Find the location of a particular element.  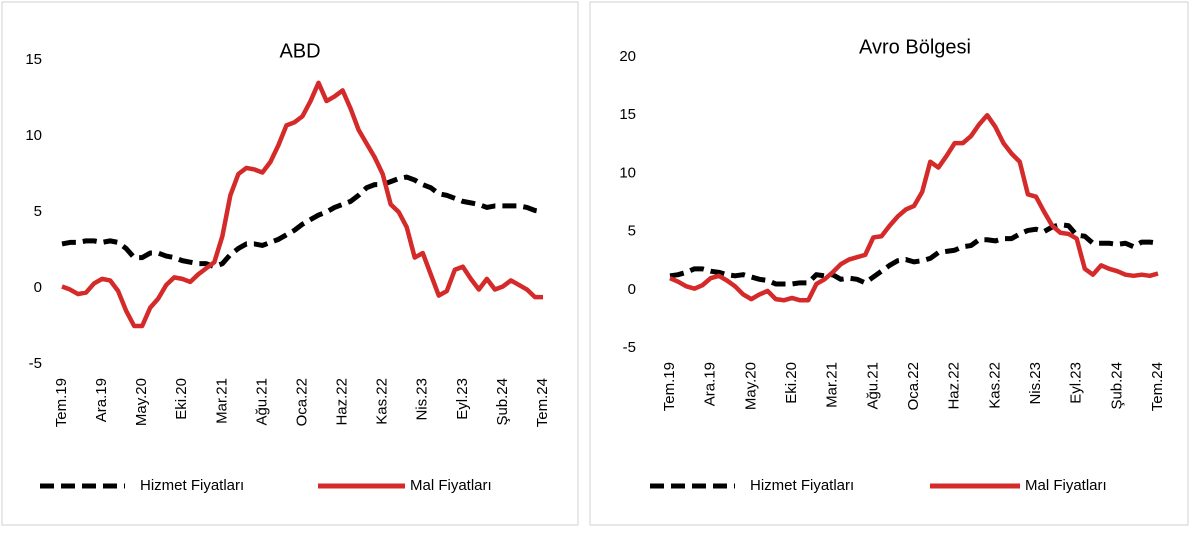

chart-title: ABD is located at coordinates (299, 51).